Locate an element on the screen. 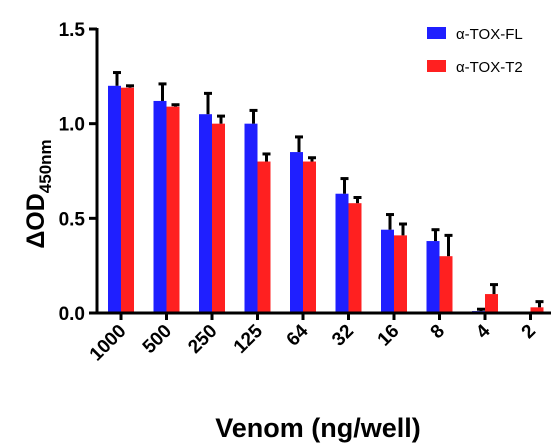 This screenshot has width=551, height=448. y-axis-title-sub: 450nm is located at coordinates (45, 166).